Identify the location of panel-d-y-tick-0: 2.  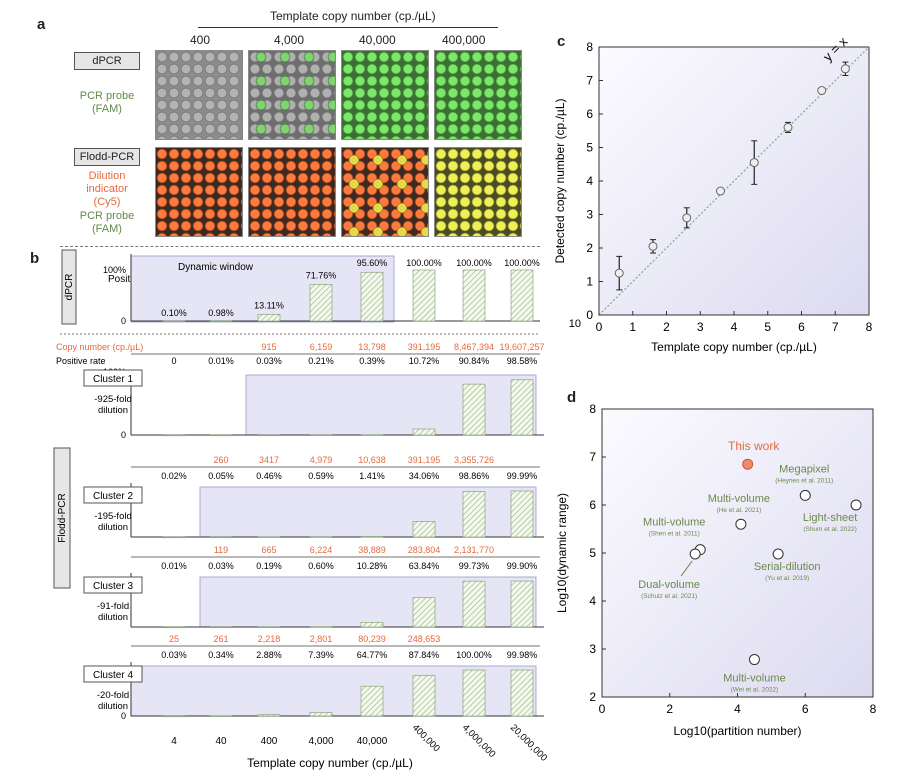
(592, 697).